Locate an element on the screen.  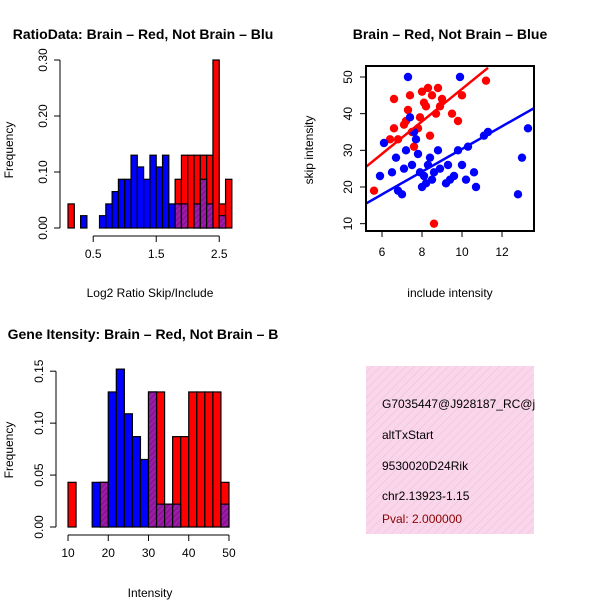
scatter-ylabel: skip intensity is located at coordinates (309, 150).